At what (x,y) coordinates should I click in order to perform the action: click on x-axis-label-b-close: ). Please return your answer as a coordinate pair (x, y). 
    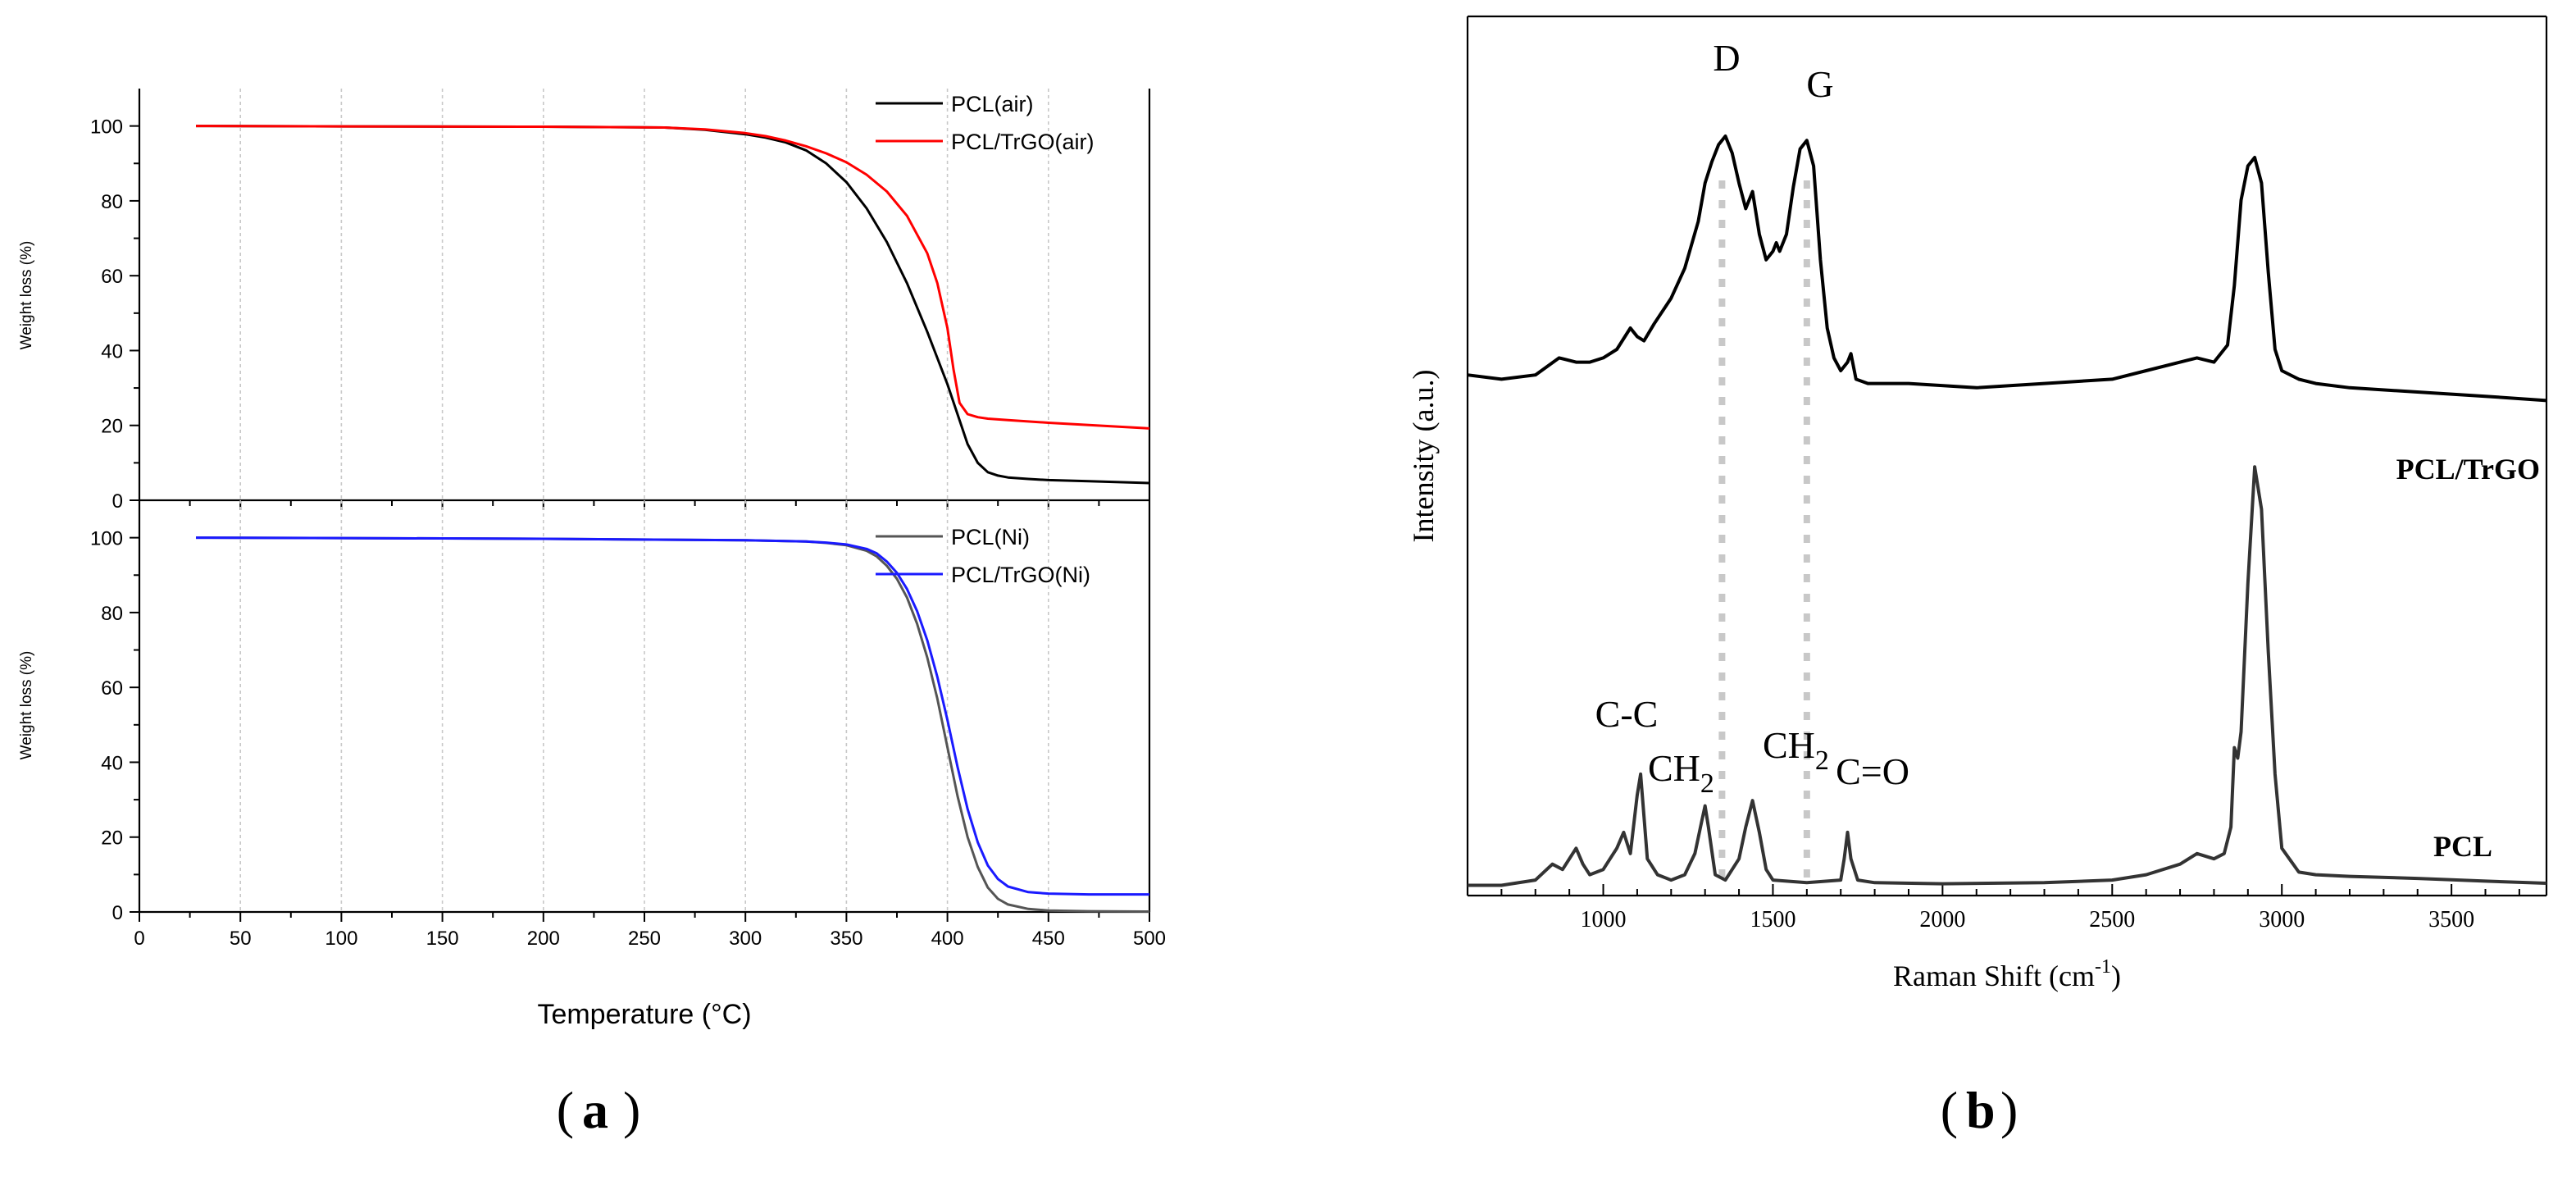
    Looking at the image, I should click on (2116, 976).